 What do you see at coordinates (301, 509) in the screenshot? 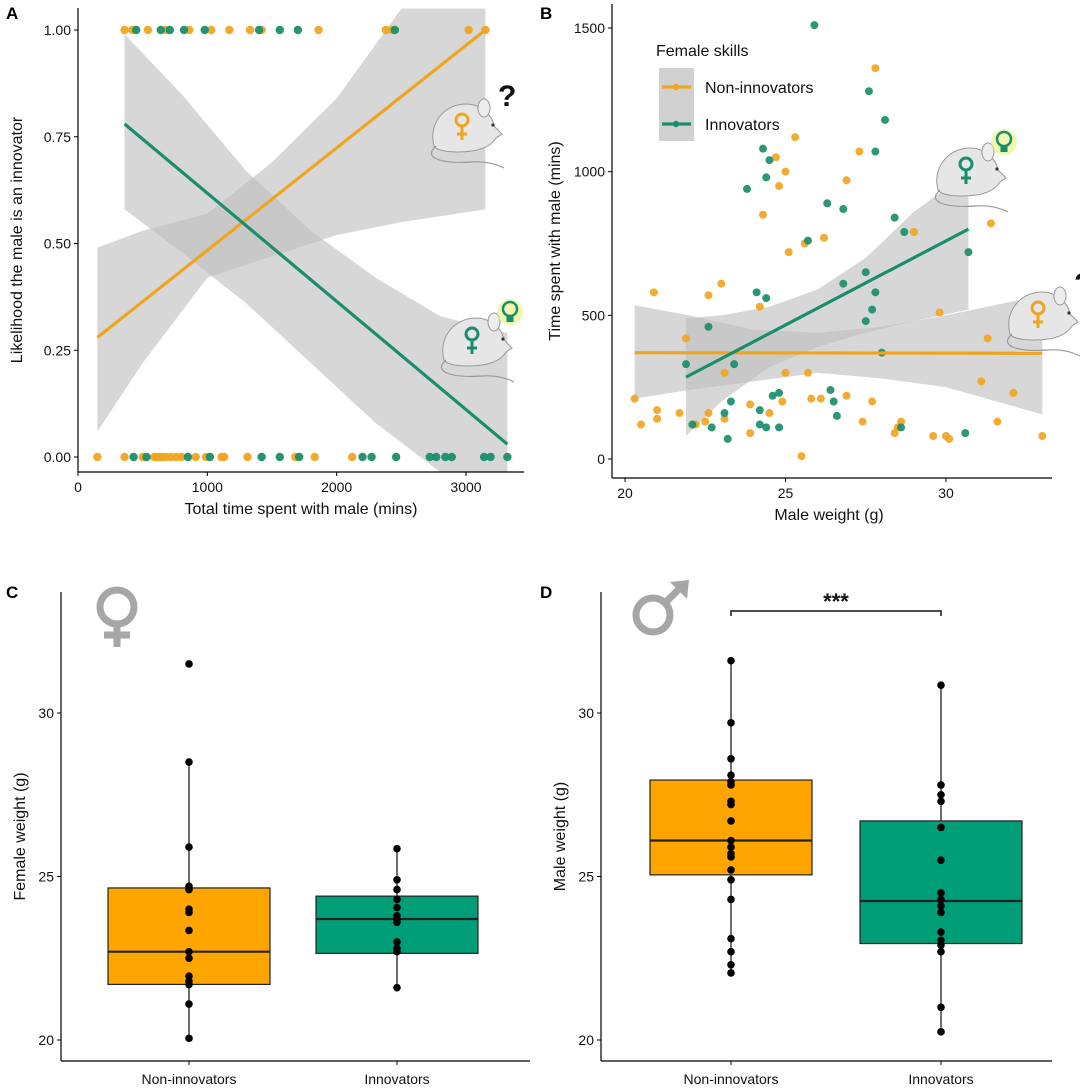
I see `x-axis-title: Total time spent with male (mins)` at bounding box center [301, 509].